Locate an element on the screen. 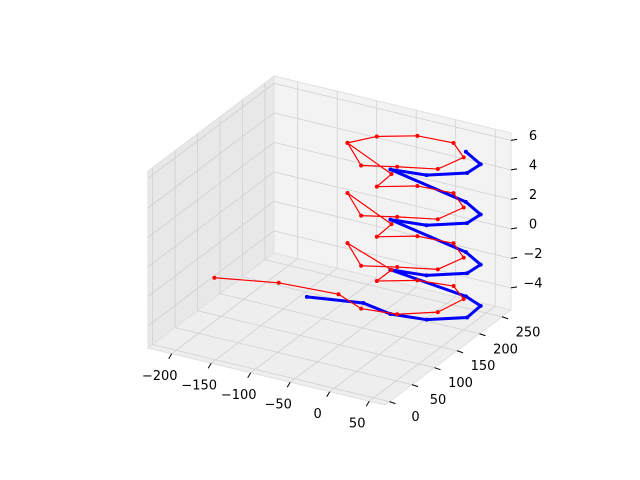  y-tick-label: 0 is located at coordinates (415, 417).